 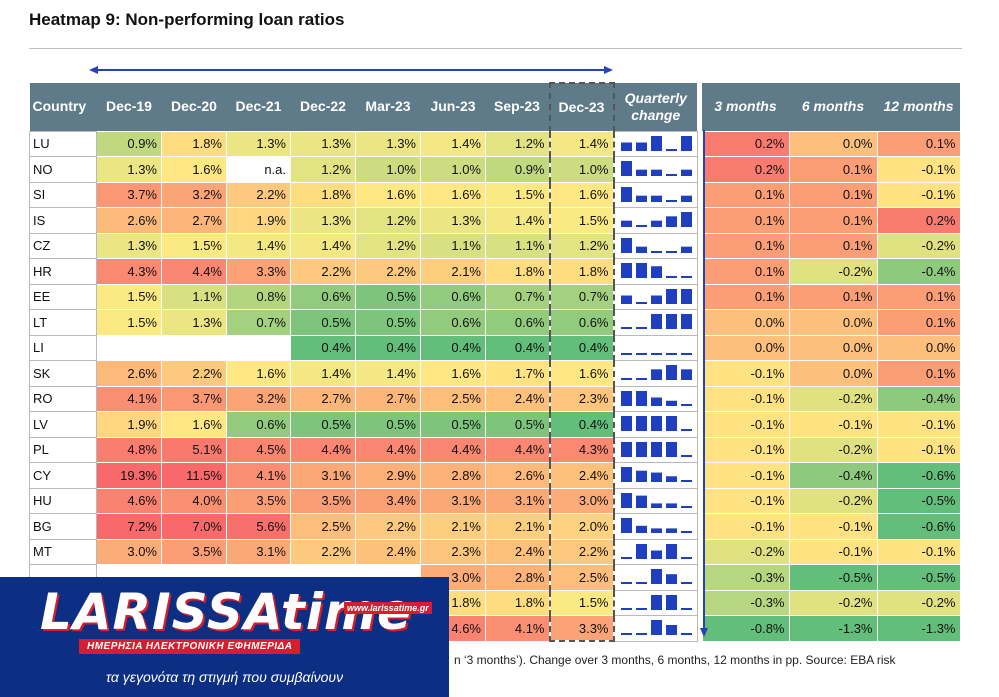 I want to click on logo-url: www.larissatime.gr, so click(x=388, y=608).